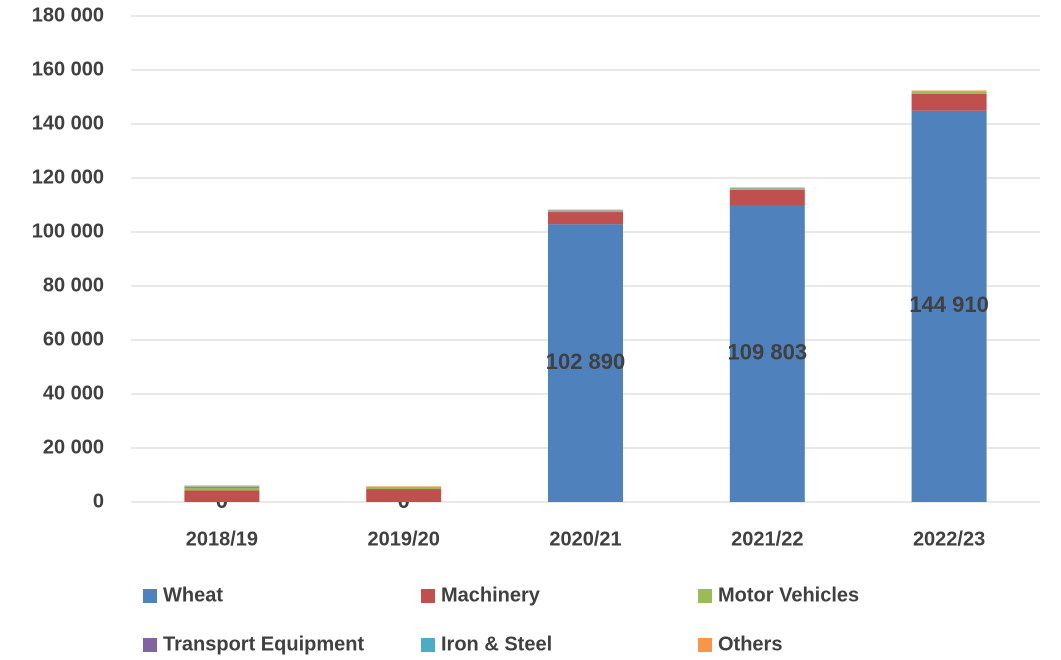 The image size is (1061, 660). I want to click on legend-label: Wheat, so click(193, 595).